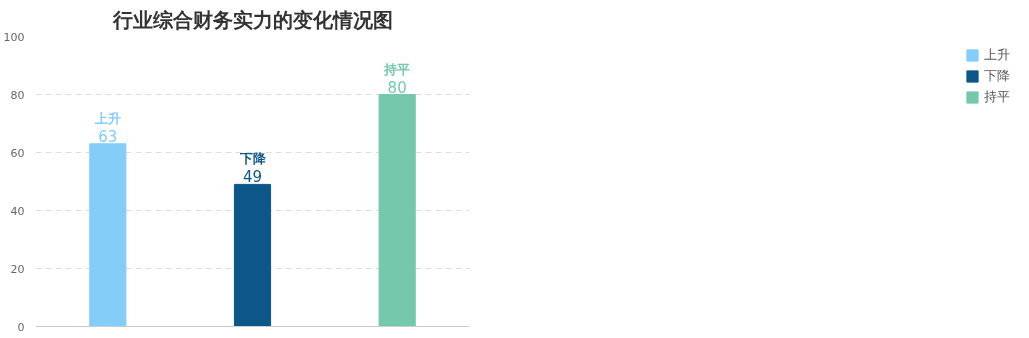  Describe the element at coordinates (17, 211) in the screenshot. I see `y-tick-label: 40` at that location.